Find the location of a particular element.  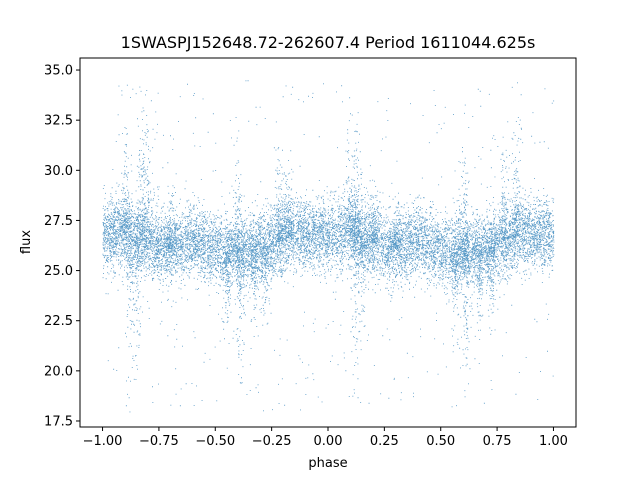

x-tick-label: −0.25 is located at coordinates (272, 441).